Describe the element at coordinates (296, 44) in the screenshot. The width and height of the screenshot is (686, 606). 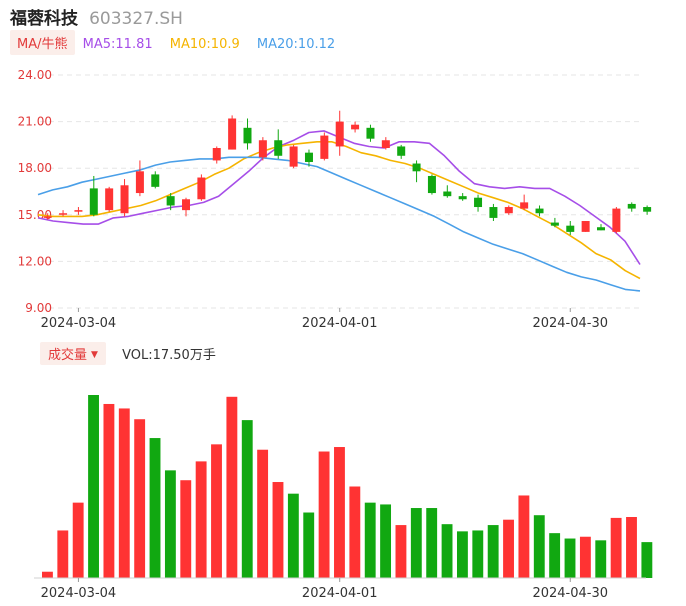
I see `ma20-legend-item: MA20:10.12` at that location.